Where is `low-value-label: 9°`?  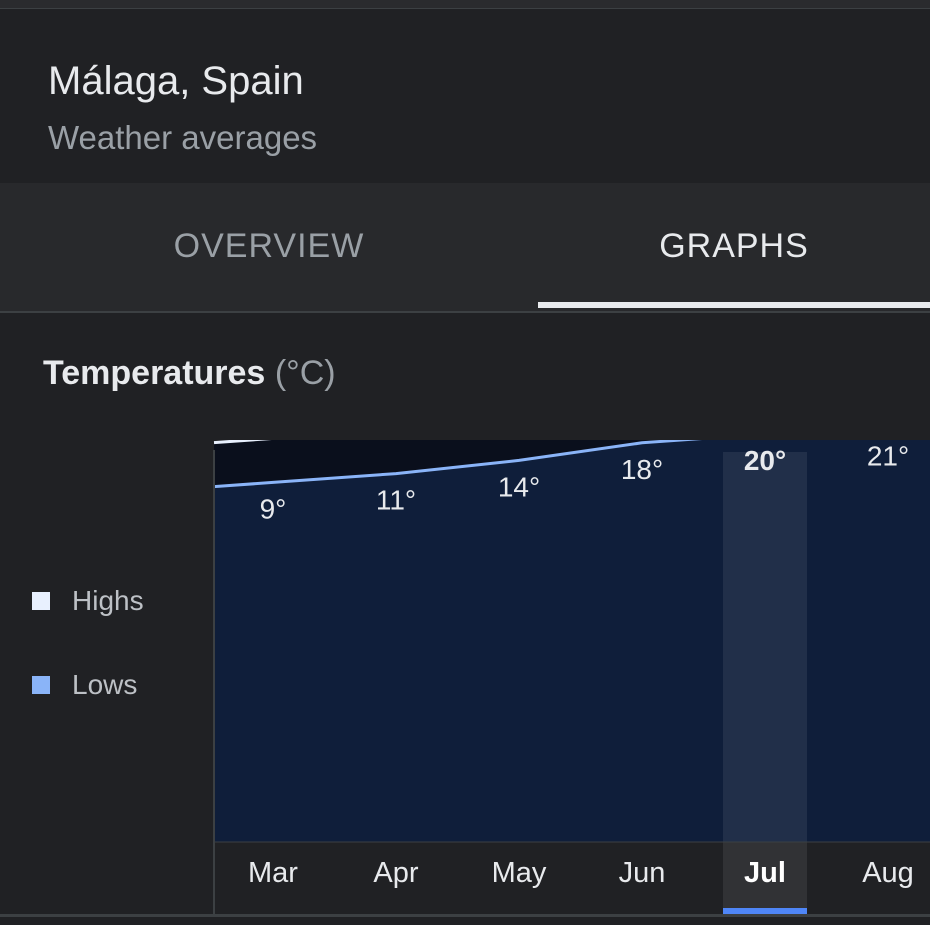 low-value-label: 9° is located at coordinates (273, 508).